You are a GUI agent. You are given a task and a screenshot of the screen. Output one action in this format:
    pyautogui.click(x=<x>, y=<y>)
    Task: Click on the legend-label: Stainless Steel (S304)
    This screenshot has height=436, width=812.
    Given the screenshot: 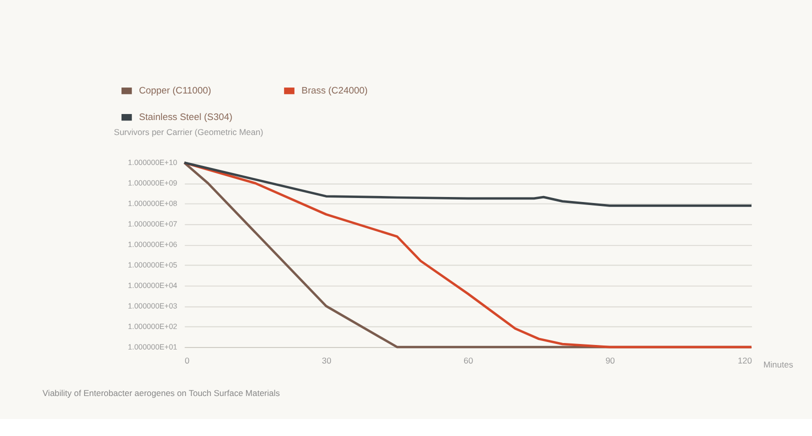 What is the action you would take?
    pyautogui.click(x=185, y=118)
    